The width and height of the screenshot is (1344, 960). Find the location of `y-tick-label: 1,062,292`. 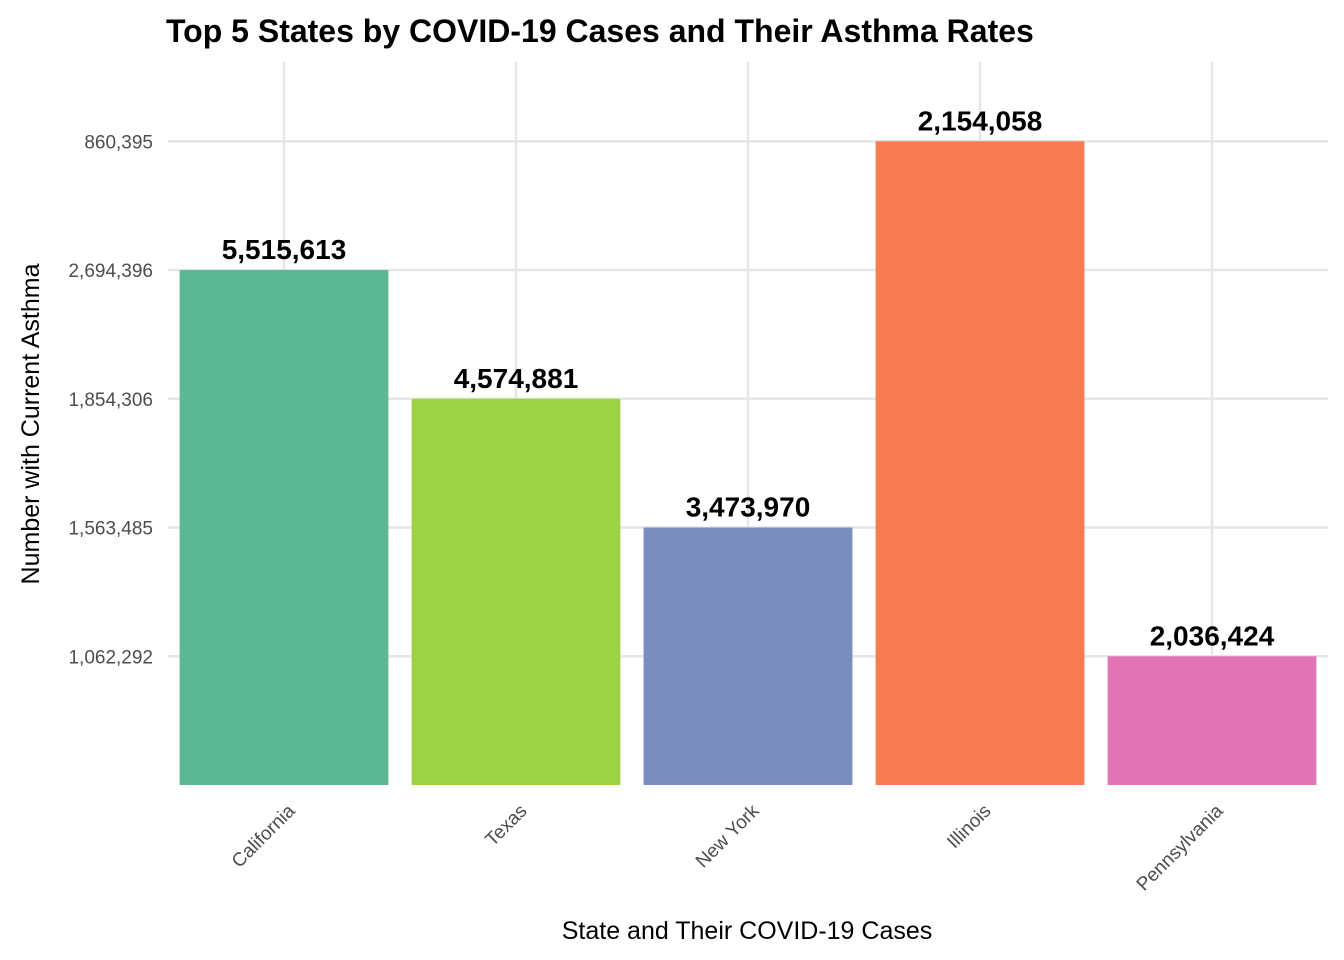

y-tick-label: 1,062,292 is located at coordinates (110, 657).